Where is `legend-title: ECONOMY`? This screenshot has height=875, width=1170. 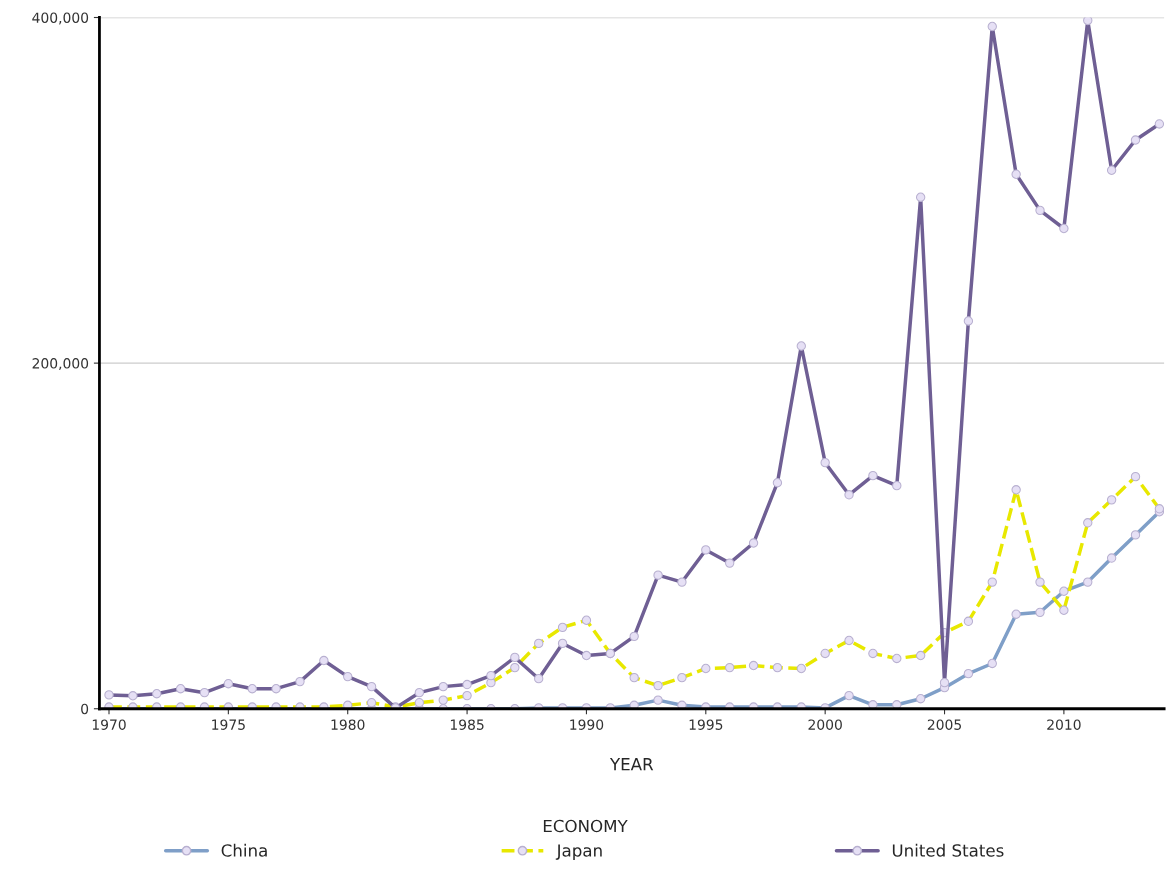 legend-title: ECONOMY is located at coordinates (585, 826).